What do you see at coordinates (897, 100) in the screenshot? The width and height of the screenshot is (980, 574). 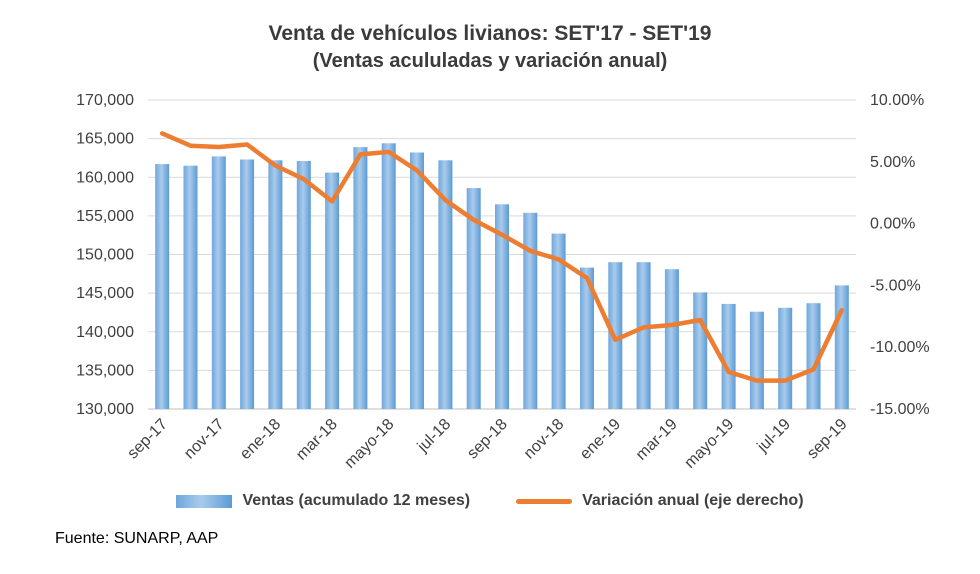 I see `right-axis-tick: 10.00%` at bounding box center [897, 100].